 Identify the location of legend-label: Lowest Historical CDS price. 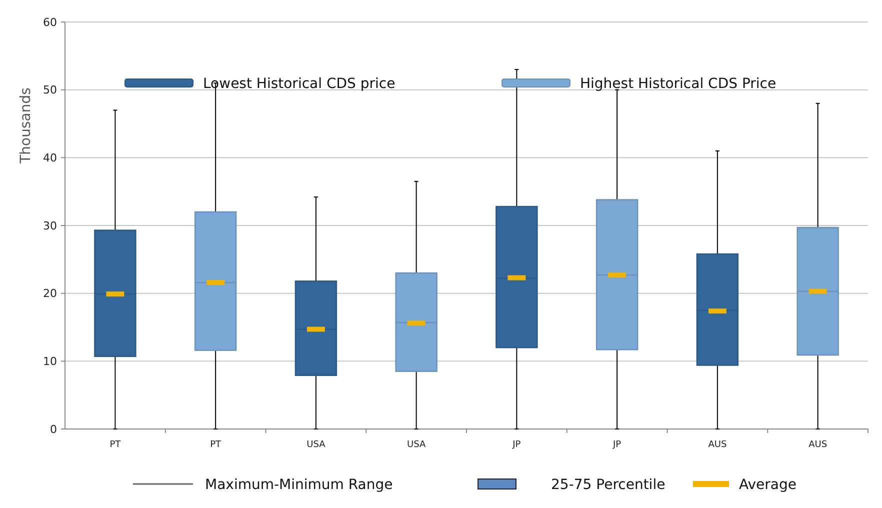
(299, 84).